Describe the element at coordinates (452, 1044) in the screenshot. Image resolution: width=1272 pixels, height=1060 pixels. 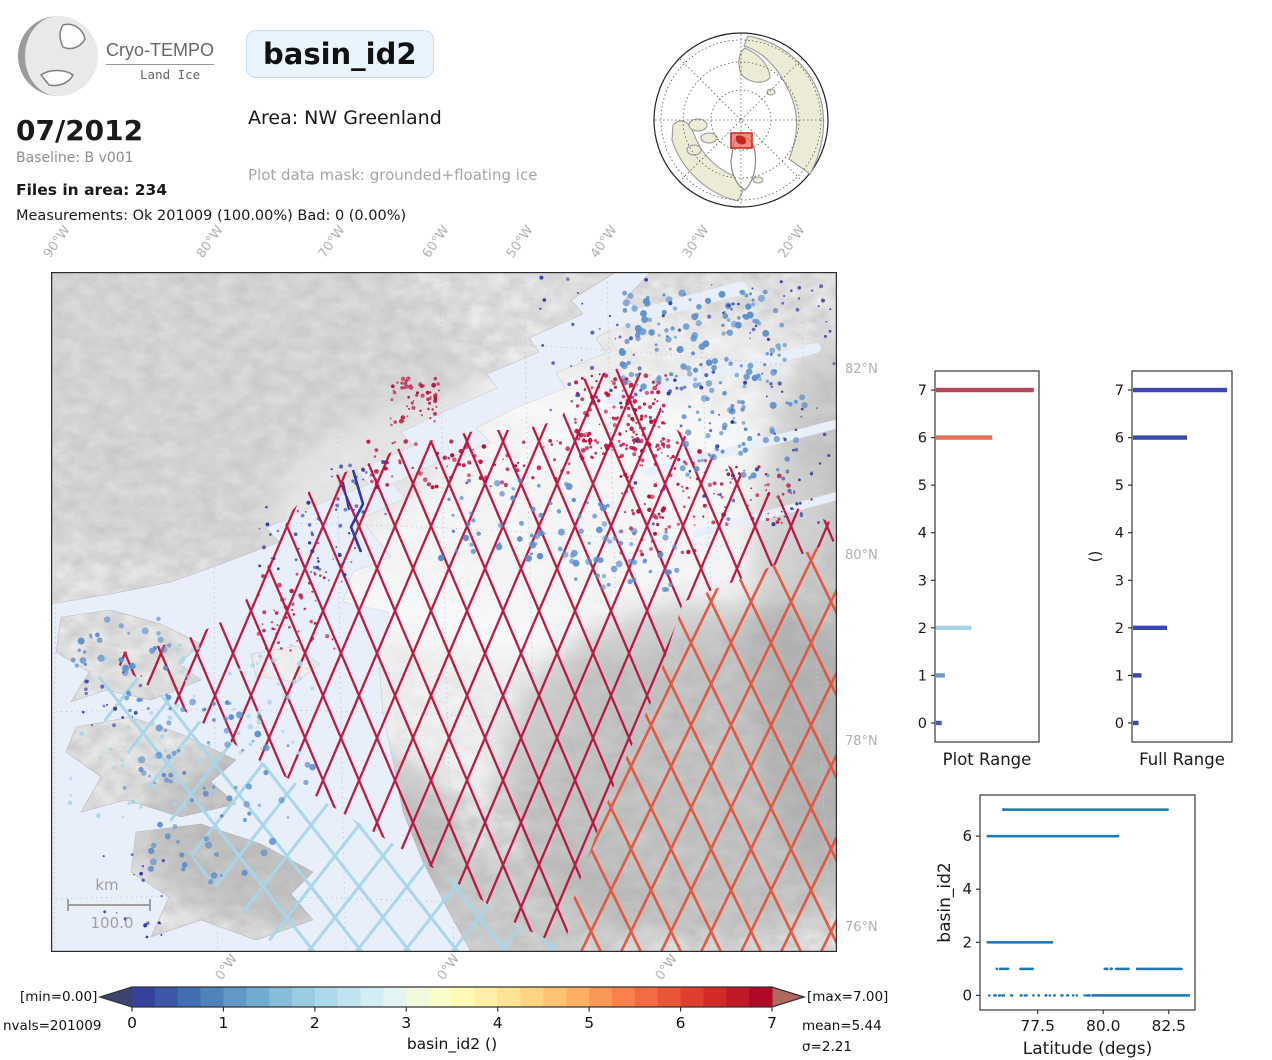
I see `svg-text: basin_id2 ()` at that location.